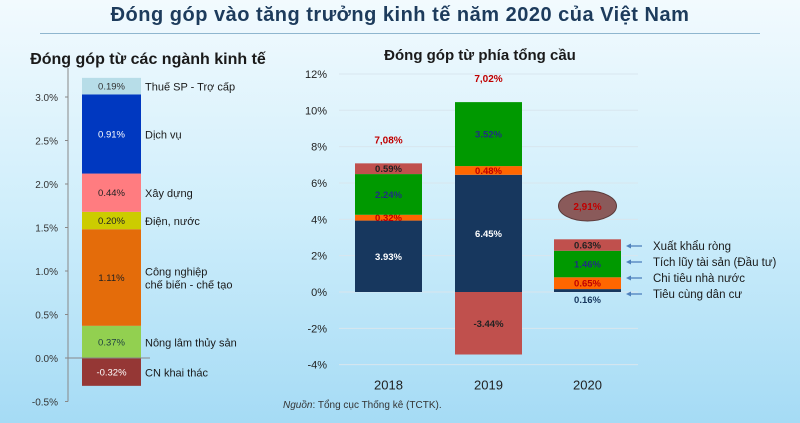 This screenshot has width=800, height=423. Describe the element at coordinates (46, 185) in the screenshot. I see `y-tick-label: 2.0%` at that location.